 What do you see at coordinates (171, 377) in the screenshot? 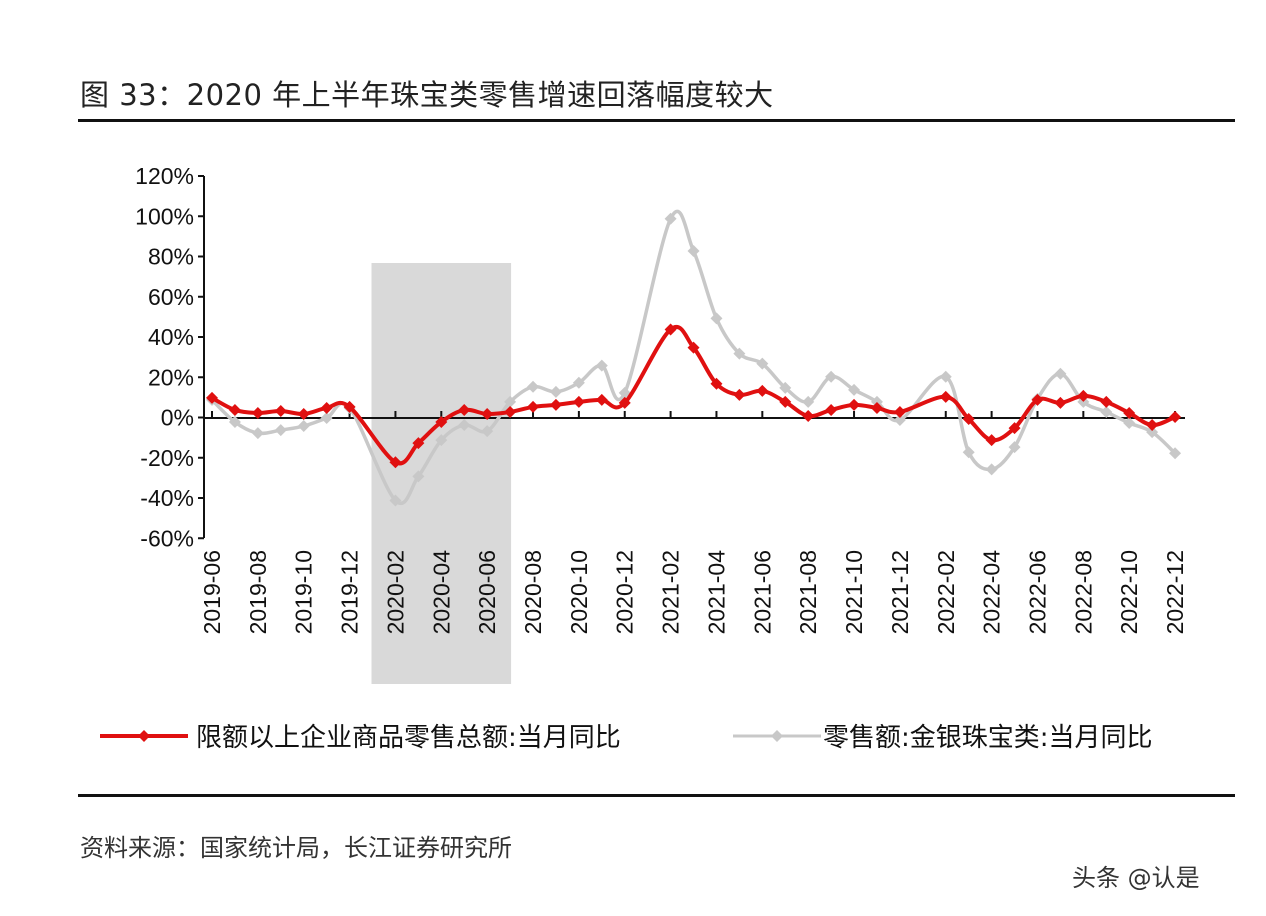
I see `y-tick-label: 20%` at bounding box center [171, 377].